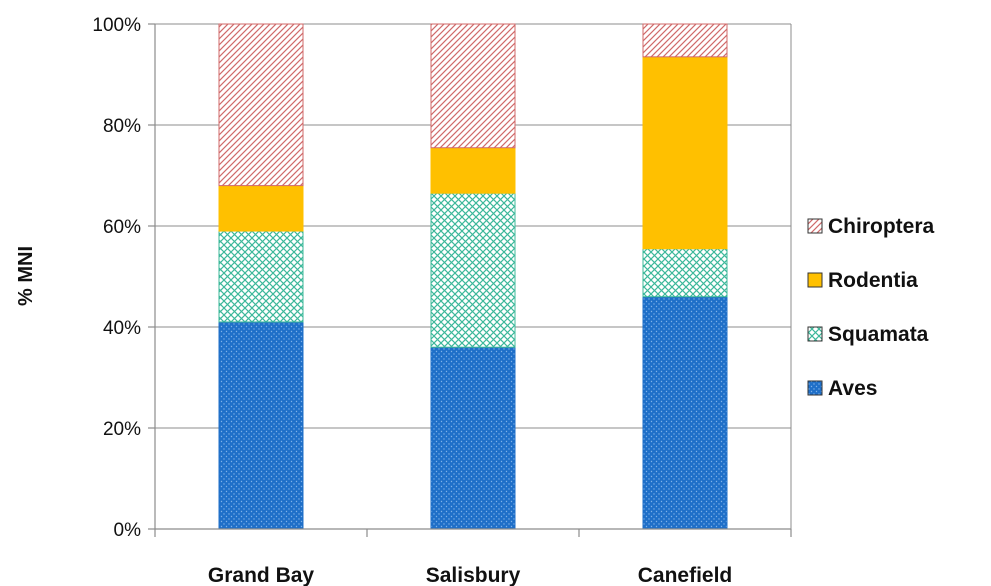  Describe the element at coordinates (815, 280) in the screenshot. I see `legend-swatch-rodentia` at that location.